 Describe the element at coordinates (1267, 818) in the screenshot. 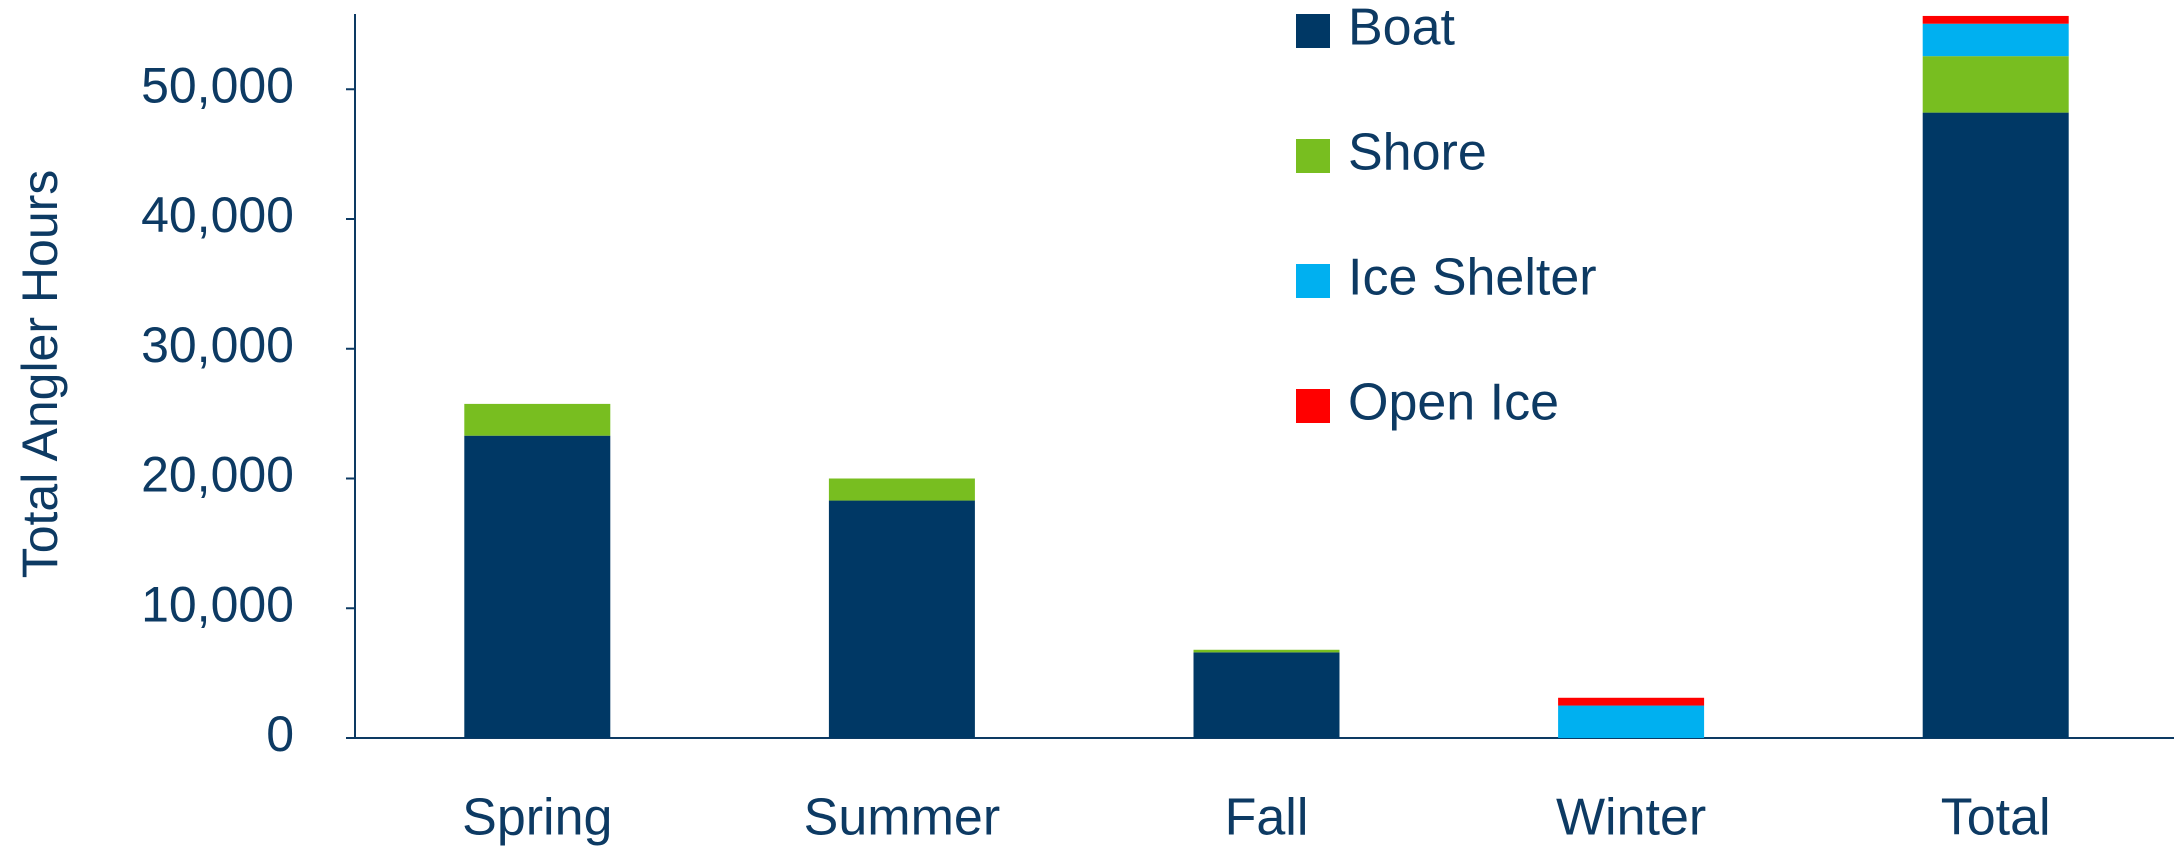

I see `x-tick-label: Fall` at that location.